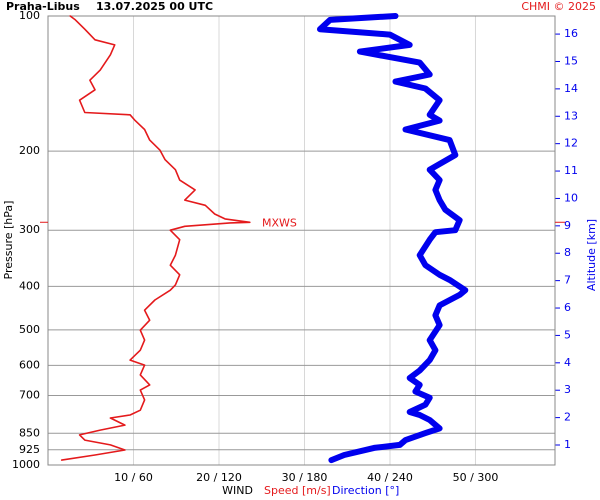 The height and width of the screenshot is (500, 600). I want to click on y2-tick-label: 1, so click(567, 444).